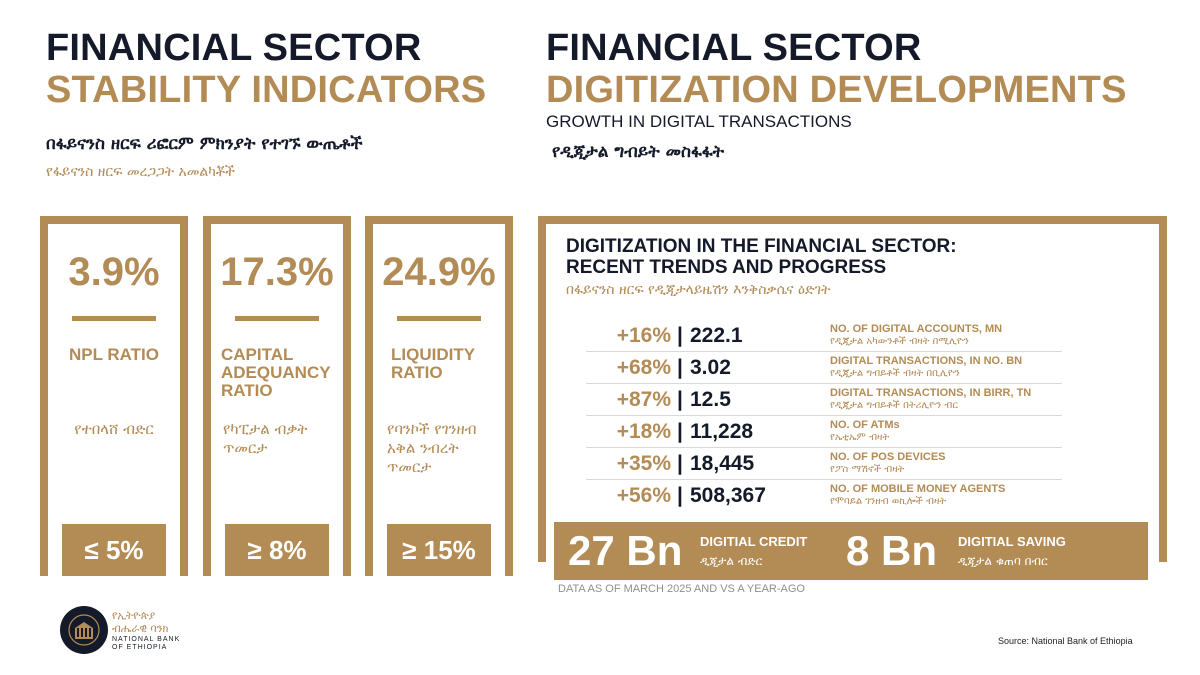 The width and height of the screenshot is (1200, 675). I want to click on metric-value: 508,367, so click(728, 495).